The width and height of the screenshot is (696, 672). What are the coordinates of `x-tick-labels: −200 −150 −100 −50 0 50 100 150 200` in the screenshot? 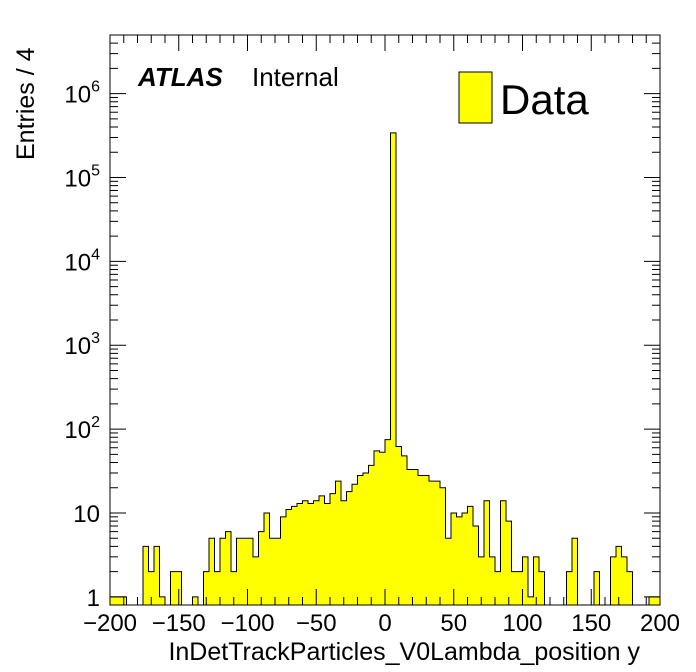 It's located at (381, 623).